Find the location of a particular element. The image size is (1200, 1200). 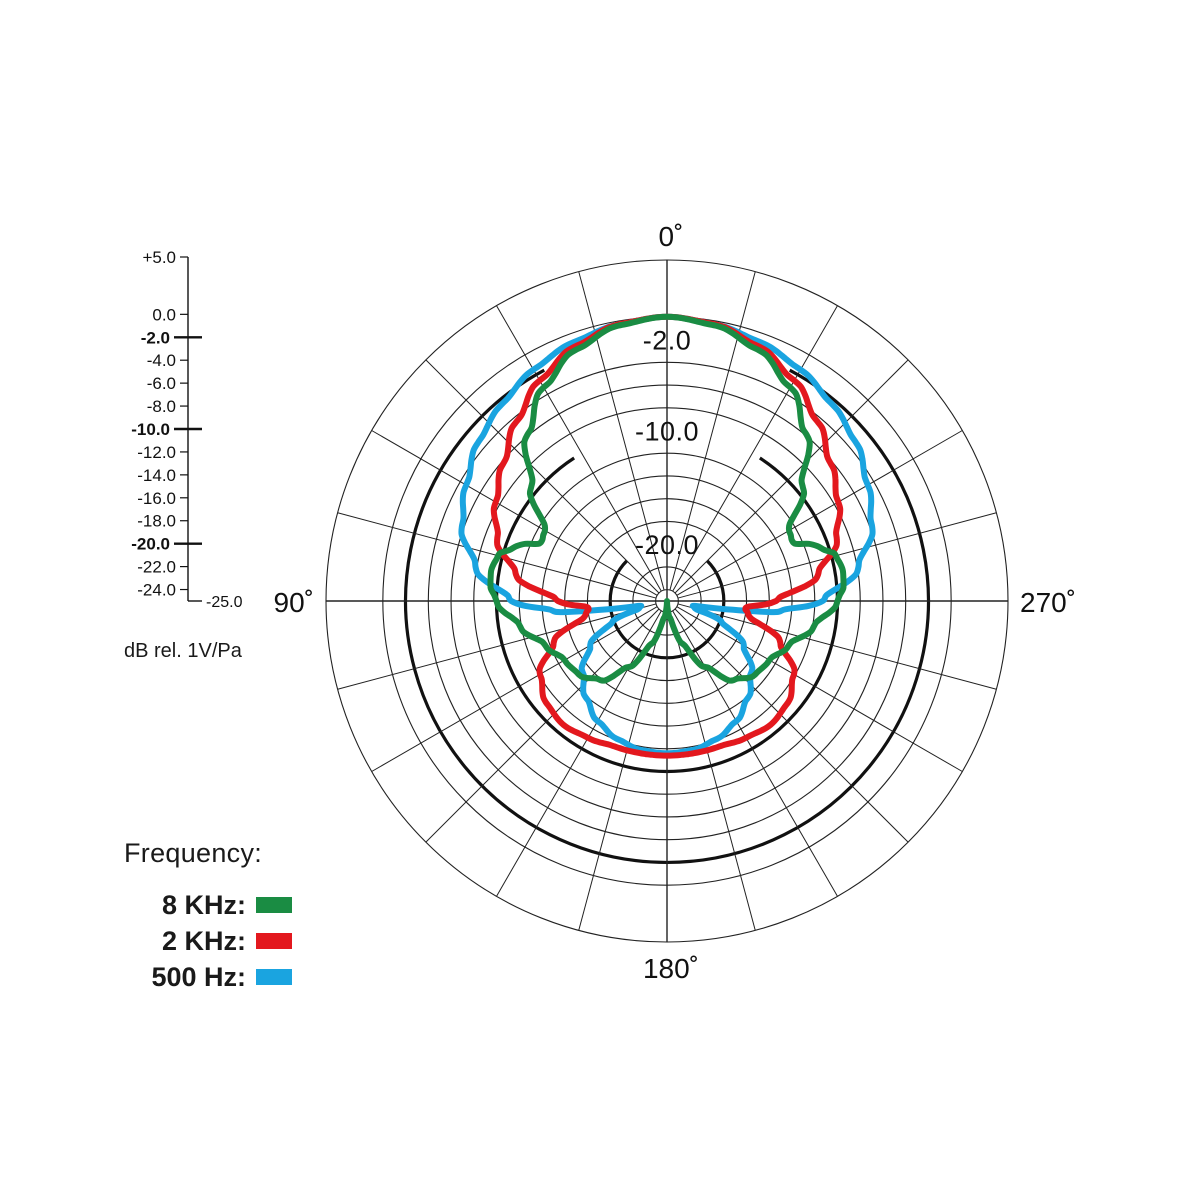

scale-tick-label: -25.0 is located at coordinates (224, 602).